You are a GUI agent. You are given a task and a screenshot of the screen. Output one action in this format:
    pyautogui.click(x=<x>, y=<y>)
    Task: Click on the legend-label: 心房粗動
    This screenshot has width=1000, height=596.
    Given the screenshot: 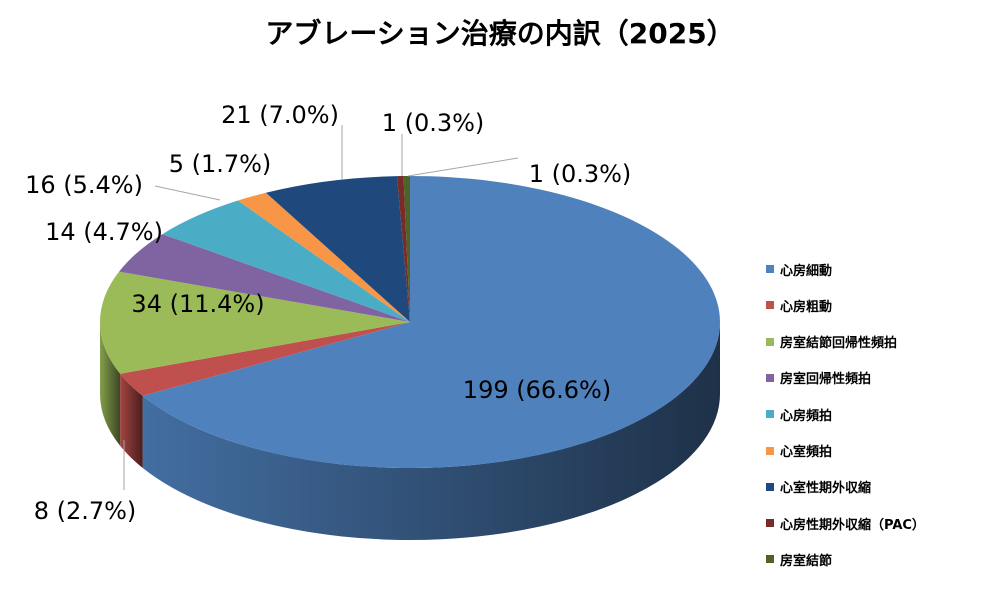 What is the action you would take?
    pyautogui.click(x=806, y=307)
    